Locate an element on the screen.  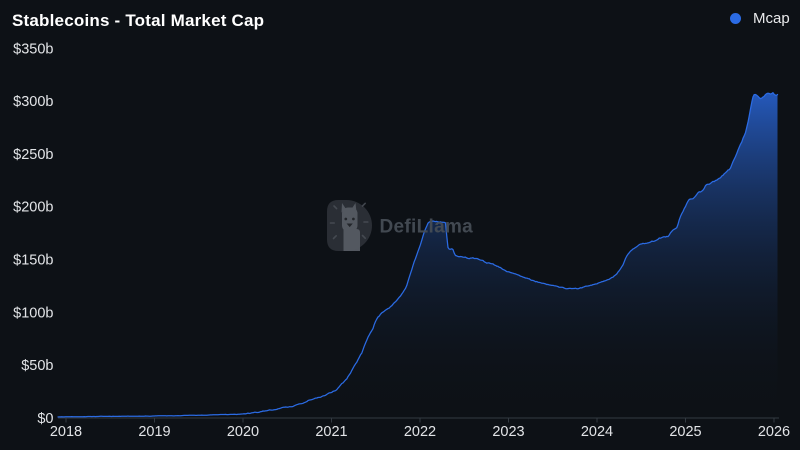
svg-text: $200b is located at coordinates (33, 208).